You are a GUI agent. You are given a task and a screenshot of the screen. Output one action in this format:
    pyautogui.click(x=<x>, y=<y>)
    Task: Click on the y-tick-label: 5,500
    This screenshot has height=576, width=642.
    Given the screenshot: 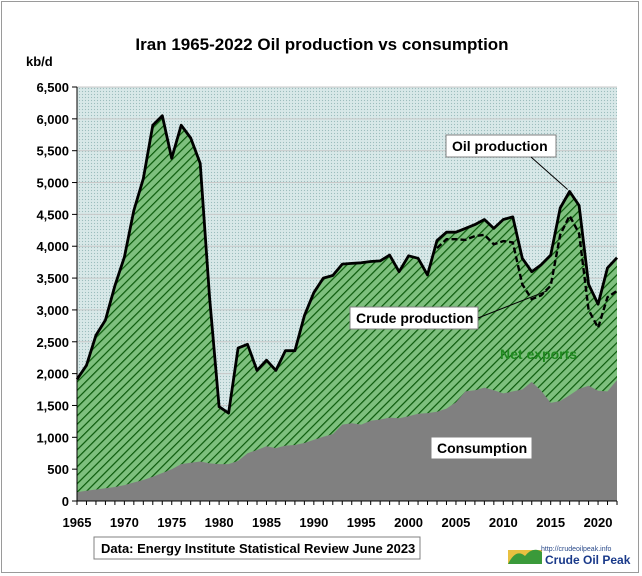 What is the action you would take?
    pyautogui.click(x=52, y=151)
    